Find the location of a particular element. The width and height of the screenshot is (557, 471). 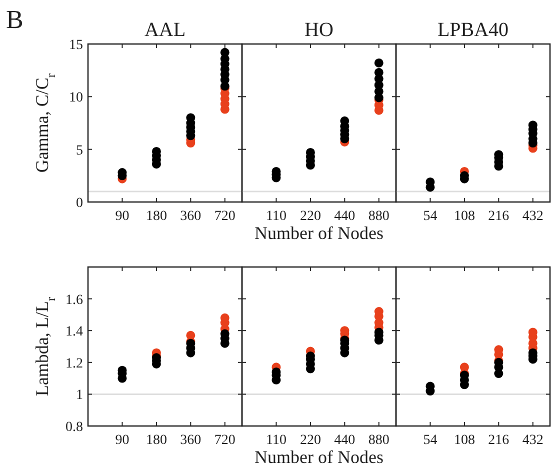

text: B is located at coordinates (15, 19).